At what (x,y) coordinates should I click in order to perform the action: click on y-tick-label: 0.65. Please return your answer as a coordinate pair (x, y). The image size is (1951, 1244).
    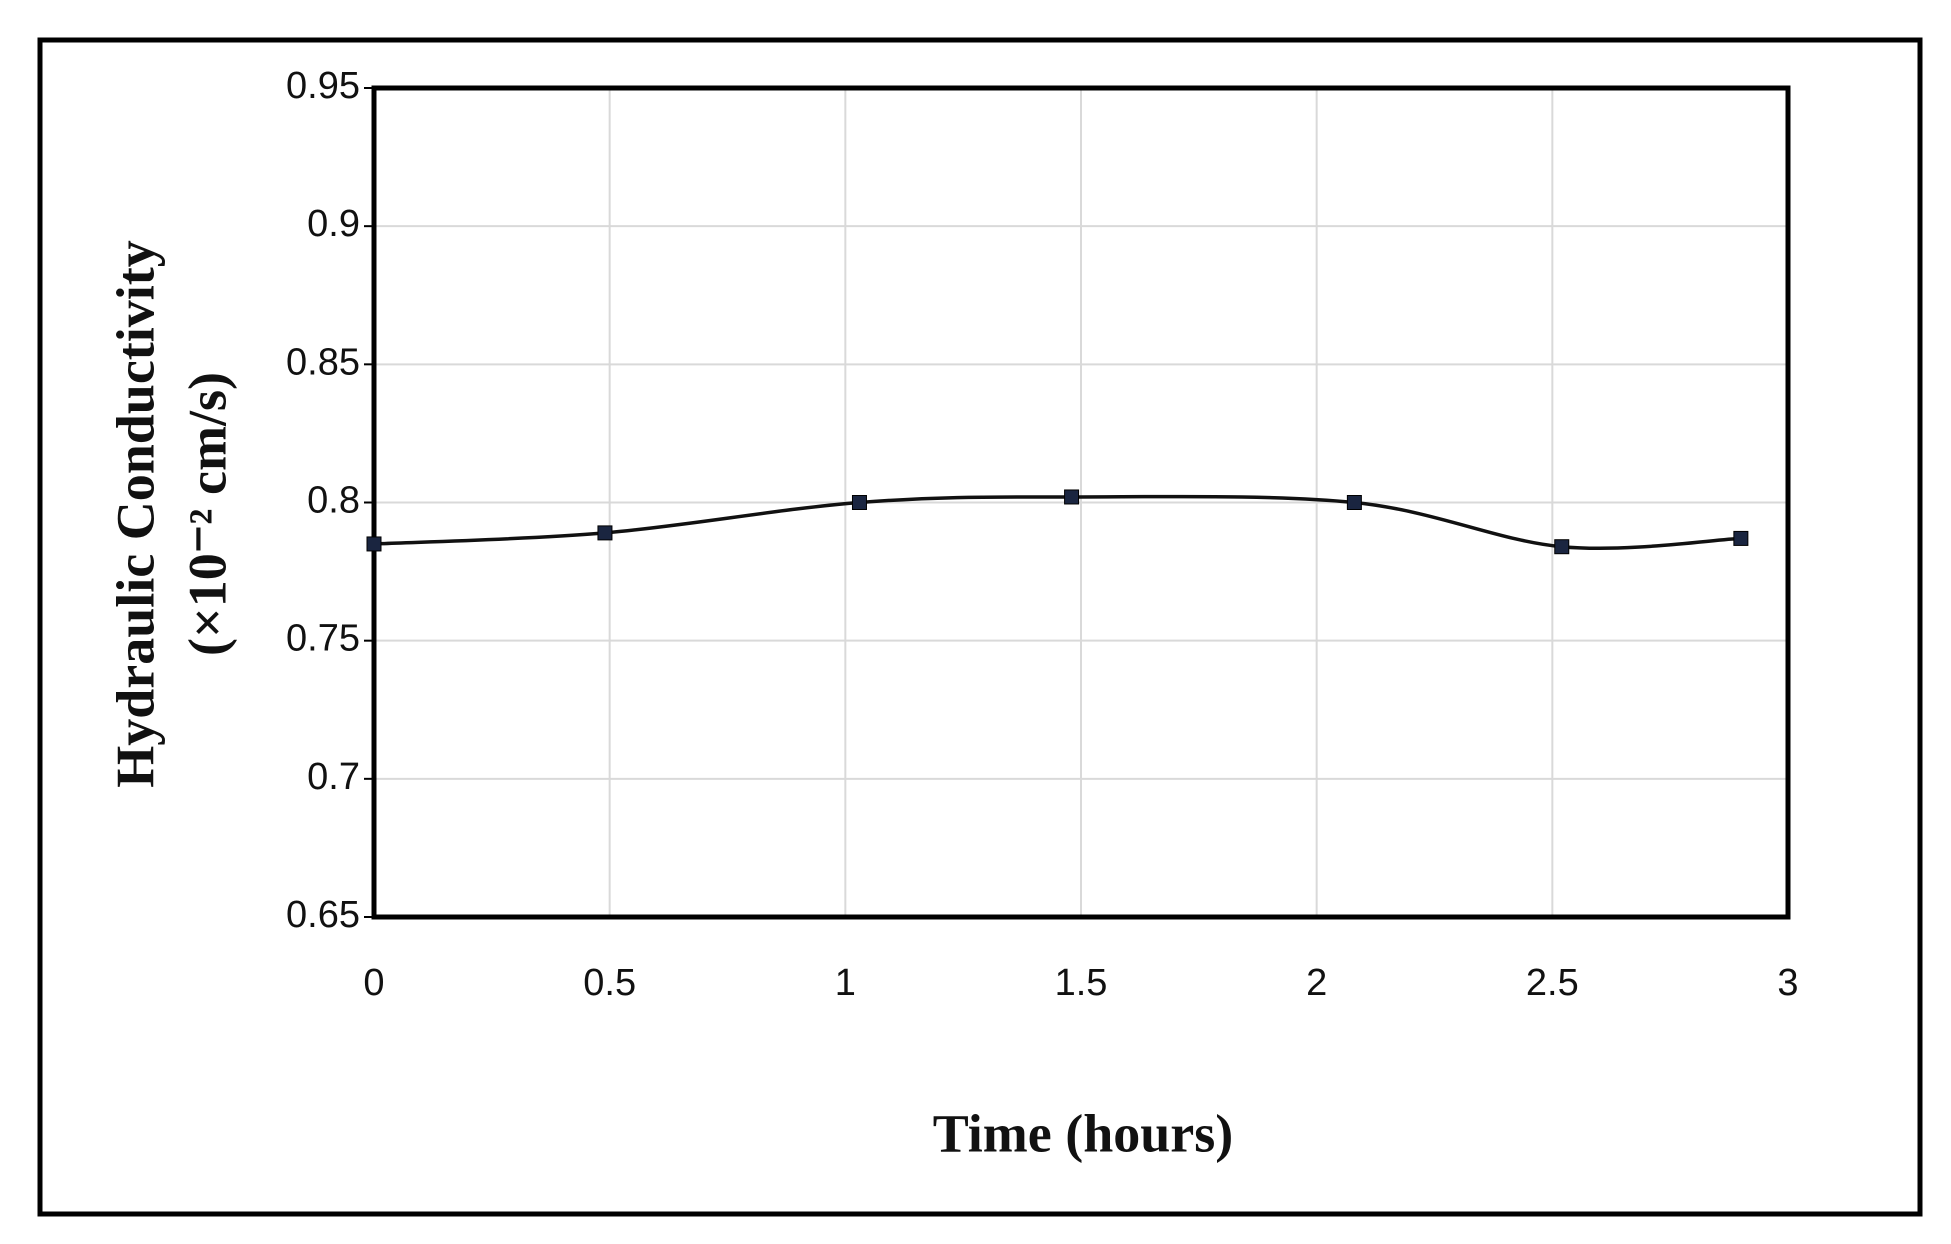
    Looking at the image, I should click on (323, 915).